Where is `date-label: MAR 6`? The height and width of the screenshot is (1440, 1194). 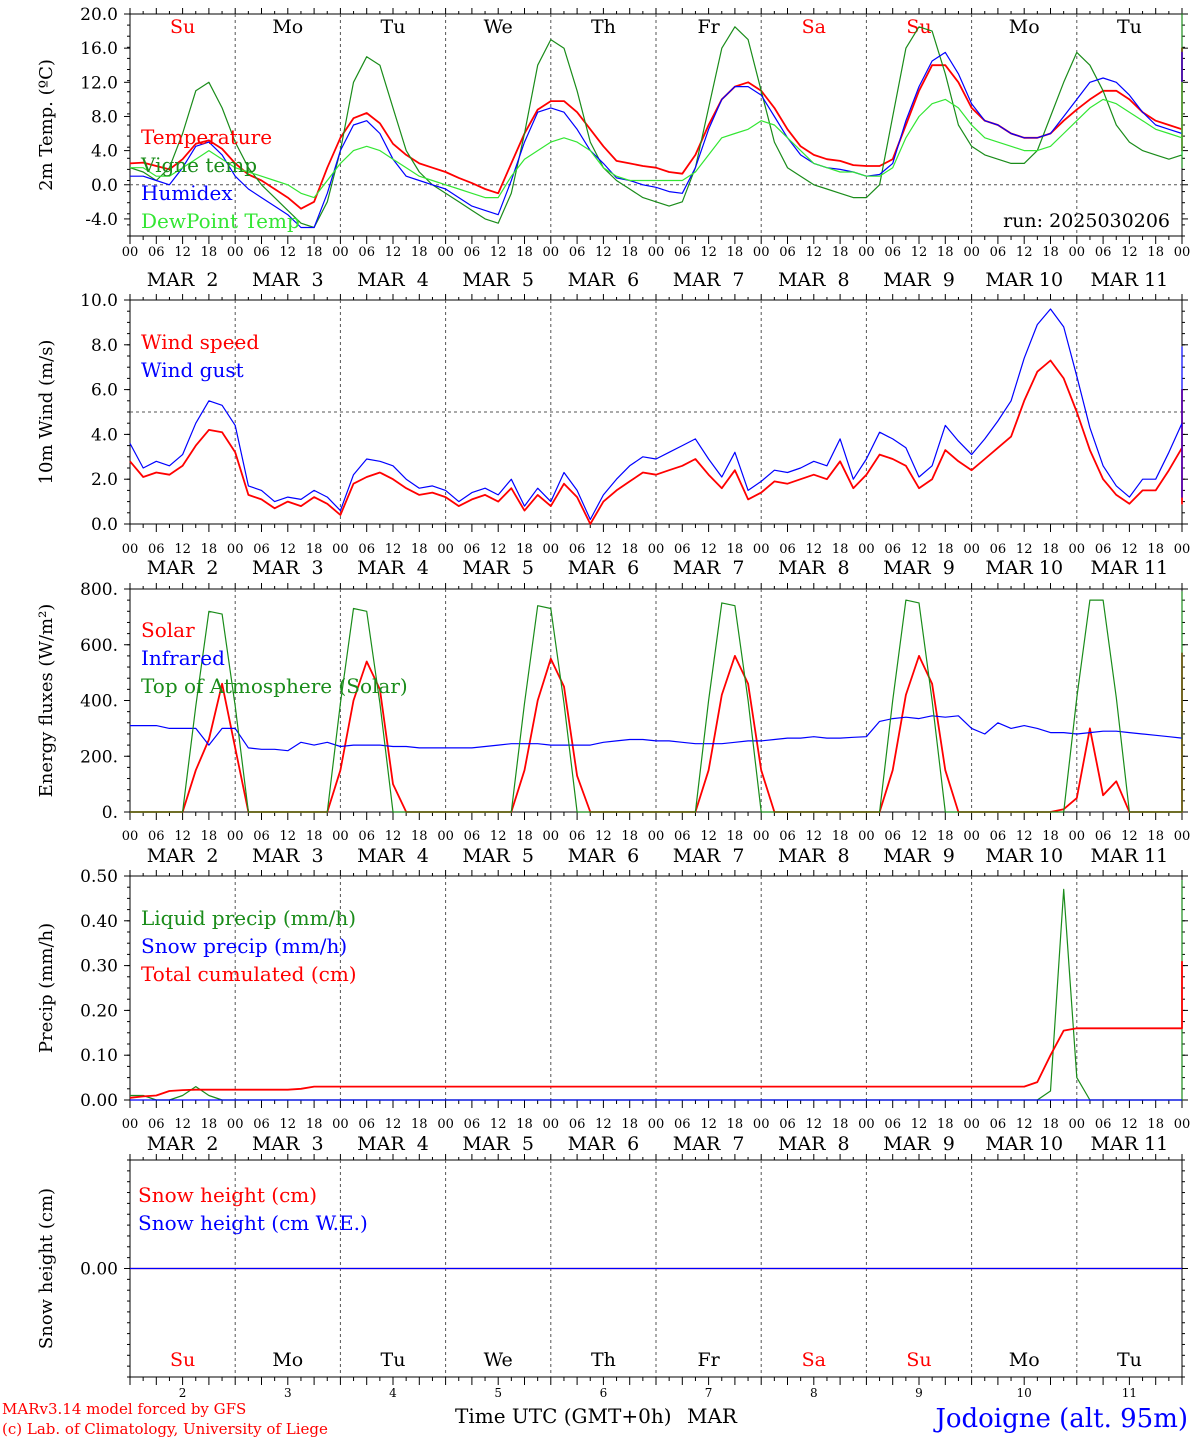
date-label: MAR 6 is located at coordinates (604, 1144).